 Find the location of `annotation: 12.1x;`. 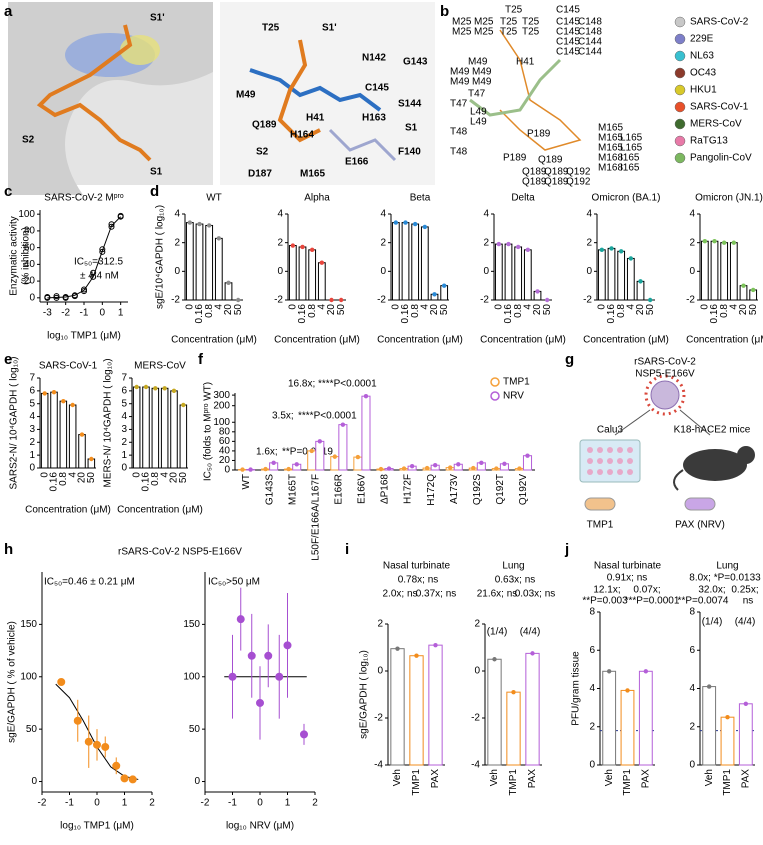

annotation: 12.1x; is located at coordinates (606, 590).